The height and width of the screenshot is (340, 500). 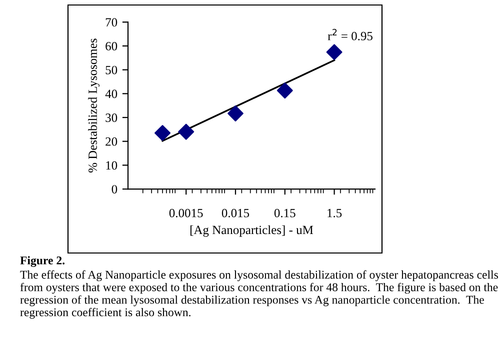 What do you see at coordinates (112, 165) in the screenshot?
I see `y-tick-label: 10` at bounding box center [112, 165].